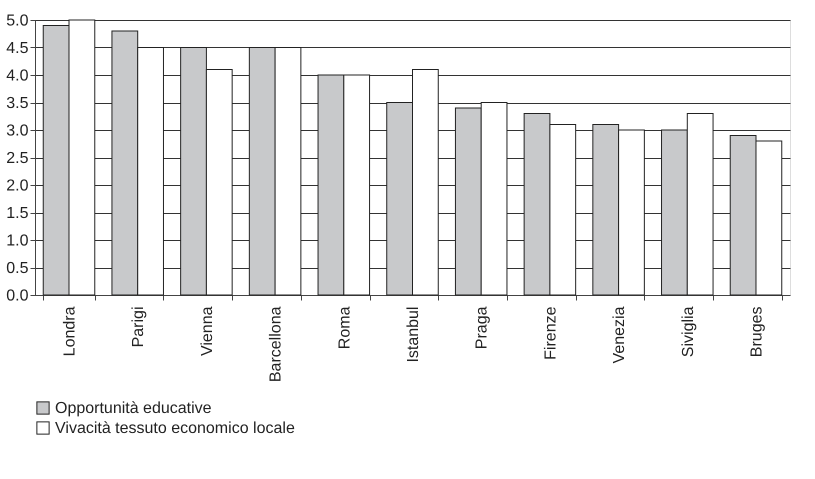 This screenshot has height=479, width=815. Describe the element at coordinates (757, 332) in the screenshot. I see `x-tick-label: Bruges` at that location.